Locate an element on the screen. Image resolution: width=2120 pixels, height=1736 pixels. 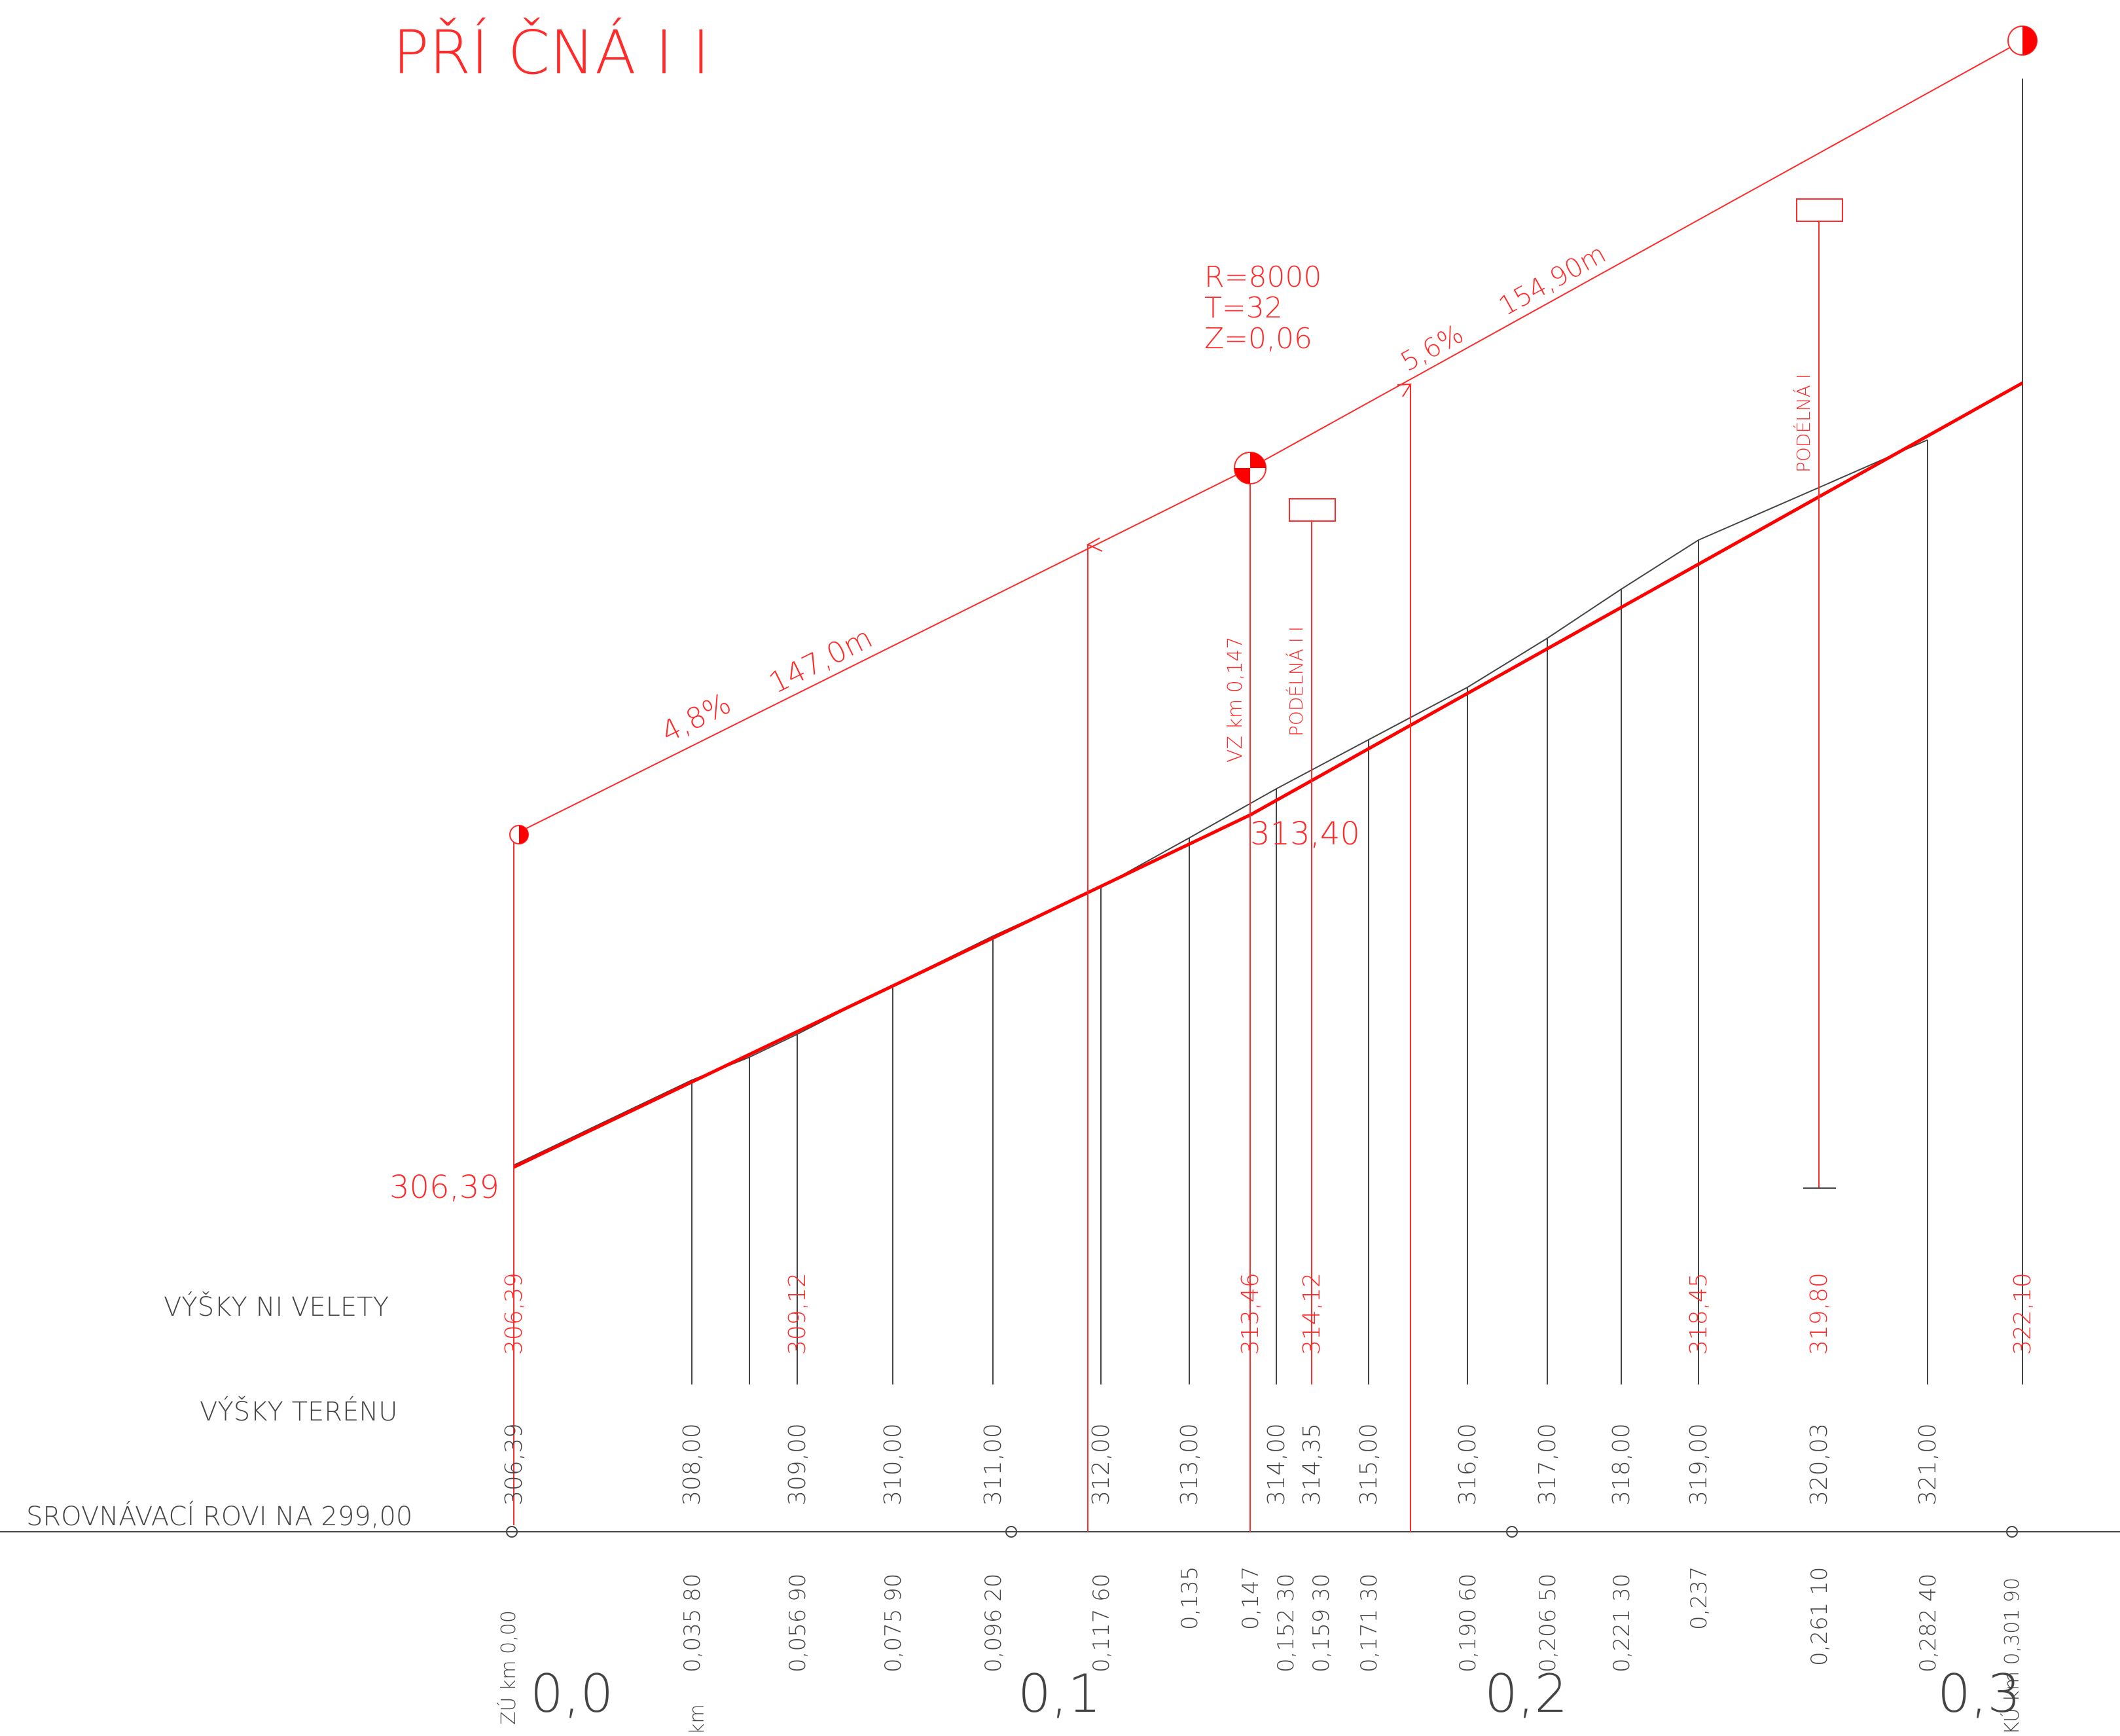
station-value: 0,171 30 is located at coordinates (1369, 1624).